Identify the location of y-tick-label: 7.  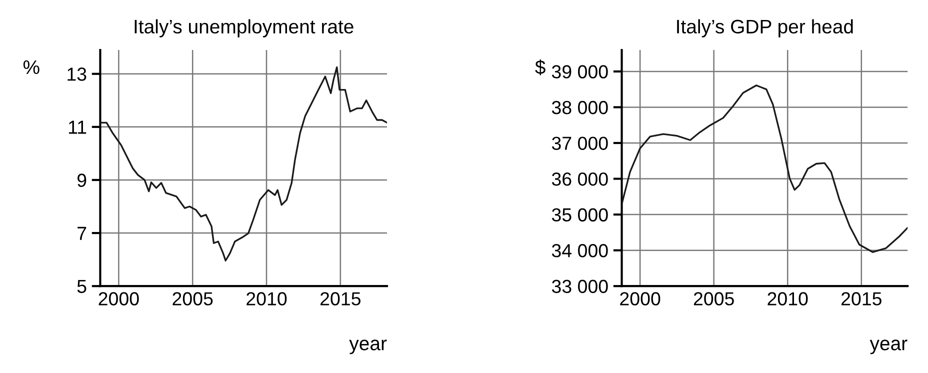
(82, 233).